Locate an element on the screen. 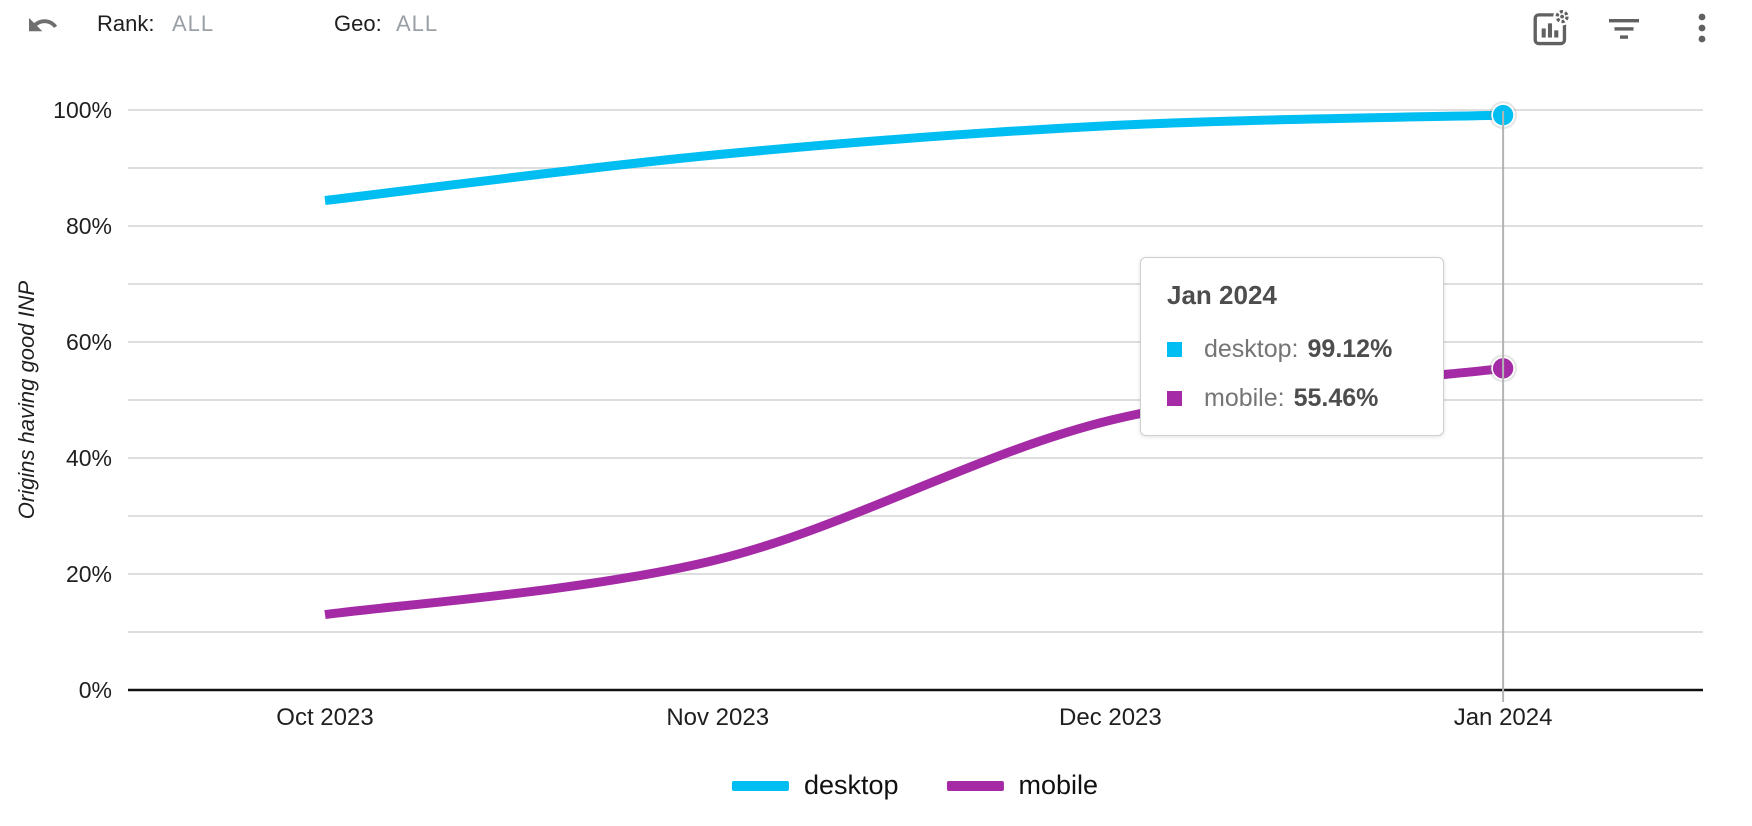 This screenshot has height=826, width=1752. geo-filter-label: Geo: is located at coordinates (358, 23).